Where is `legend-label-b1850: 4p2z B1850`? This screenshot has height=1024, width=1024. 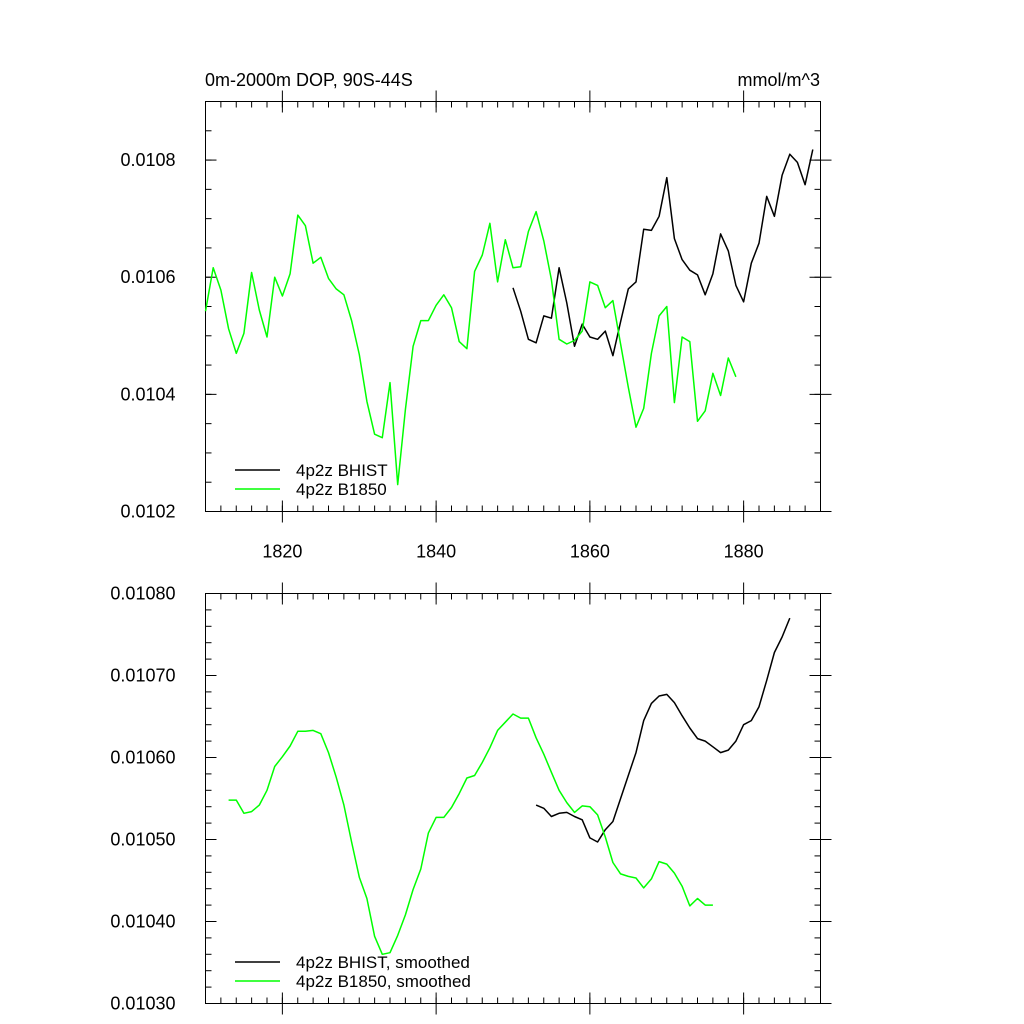
legend-label-b1850: 4p2z B1850 is located at coordinates (341, 489).